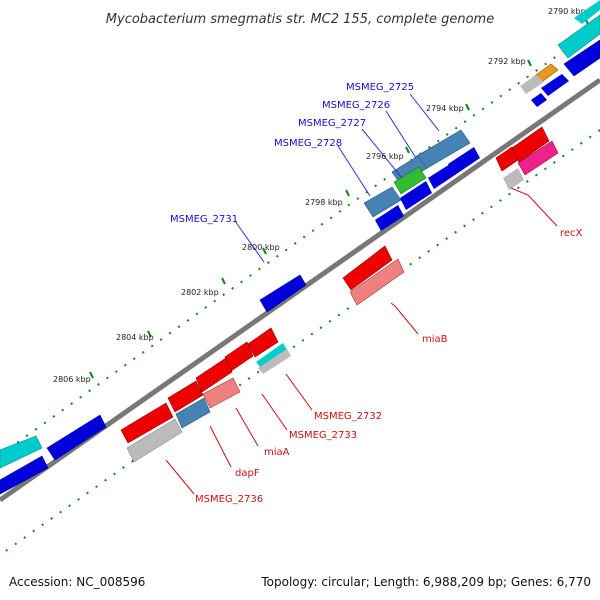 This screenshot has width=600, height=600. Describe the element at coordinates (221, 393) in the screenshot. I see `gene-miaA-lightred` at that location.